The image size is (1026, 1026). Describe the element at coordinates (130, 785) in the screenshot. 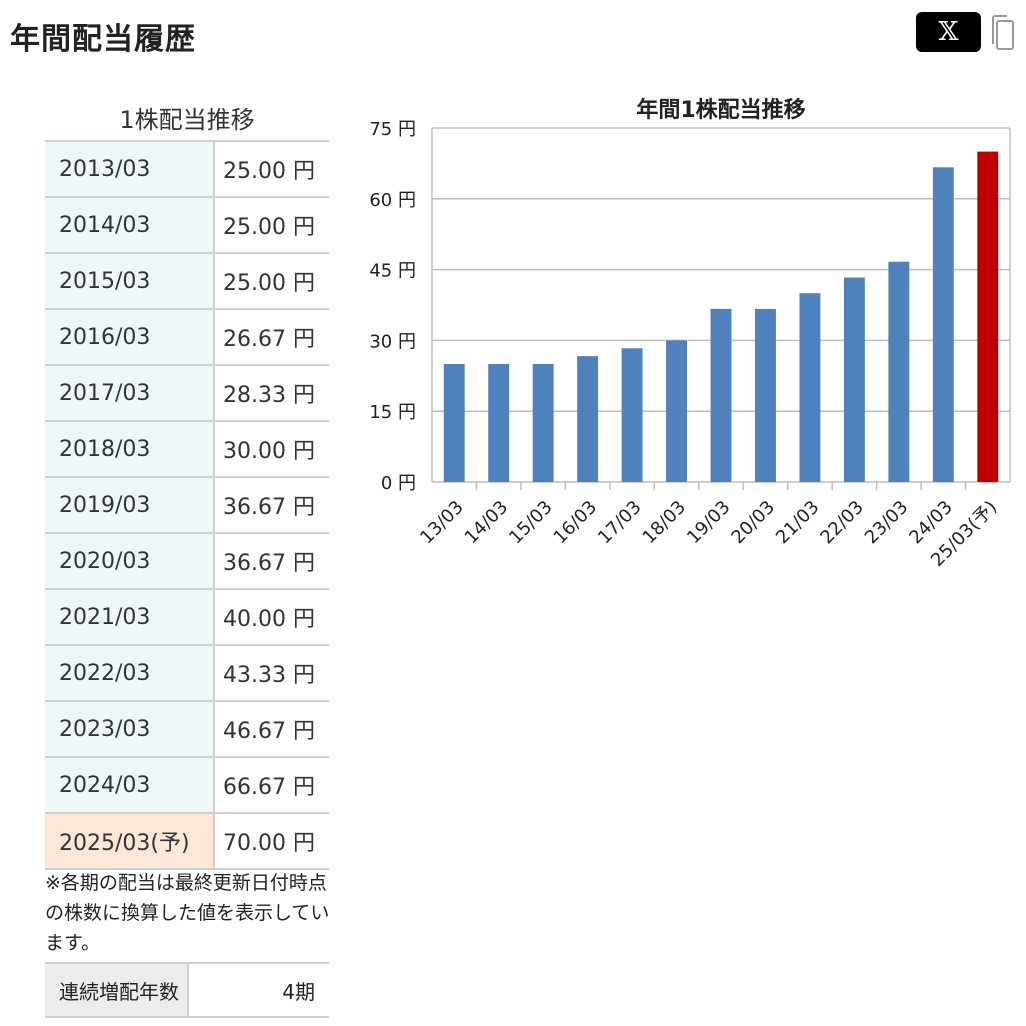

I see `row-period: 2024/03` at that location.